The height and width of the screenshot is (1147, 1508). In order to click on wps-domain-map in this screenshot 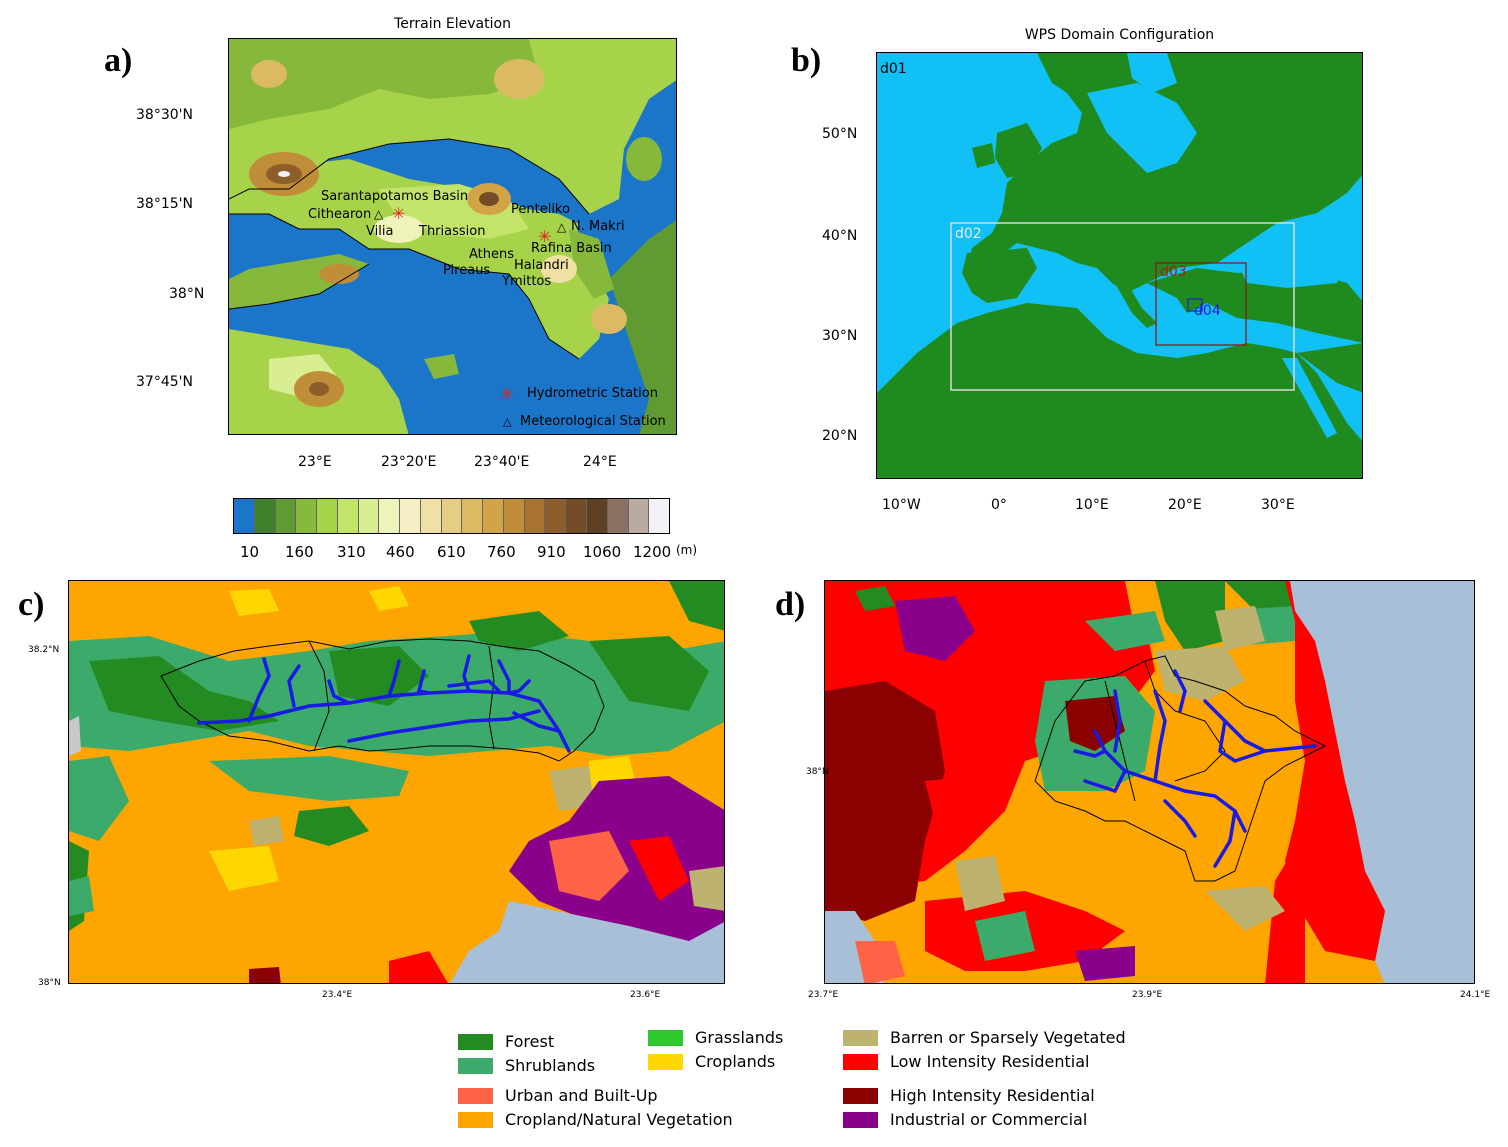, I will do `click(1119, 265)`.